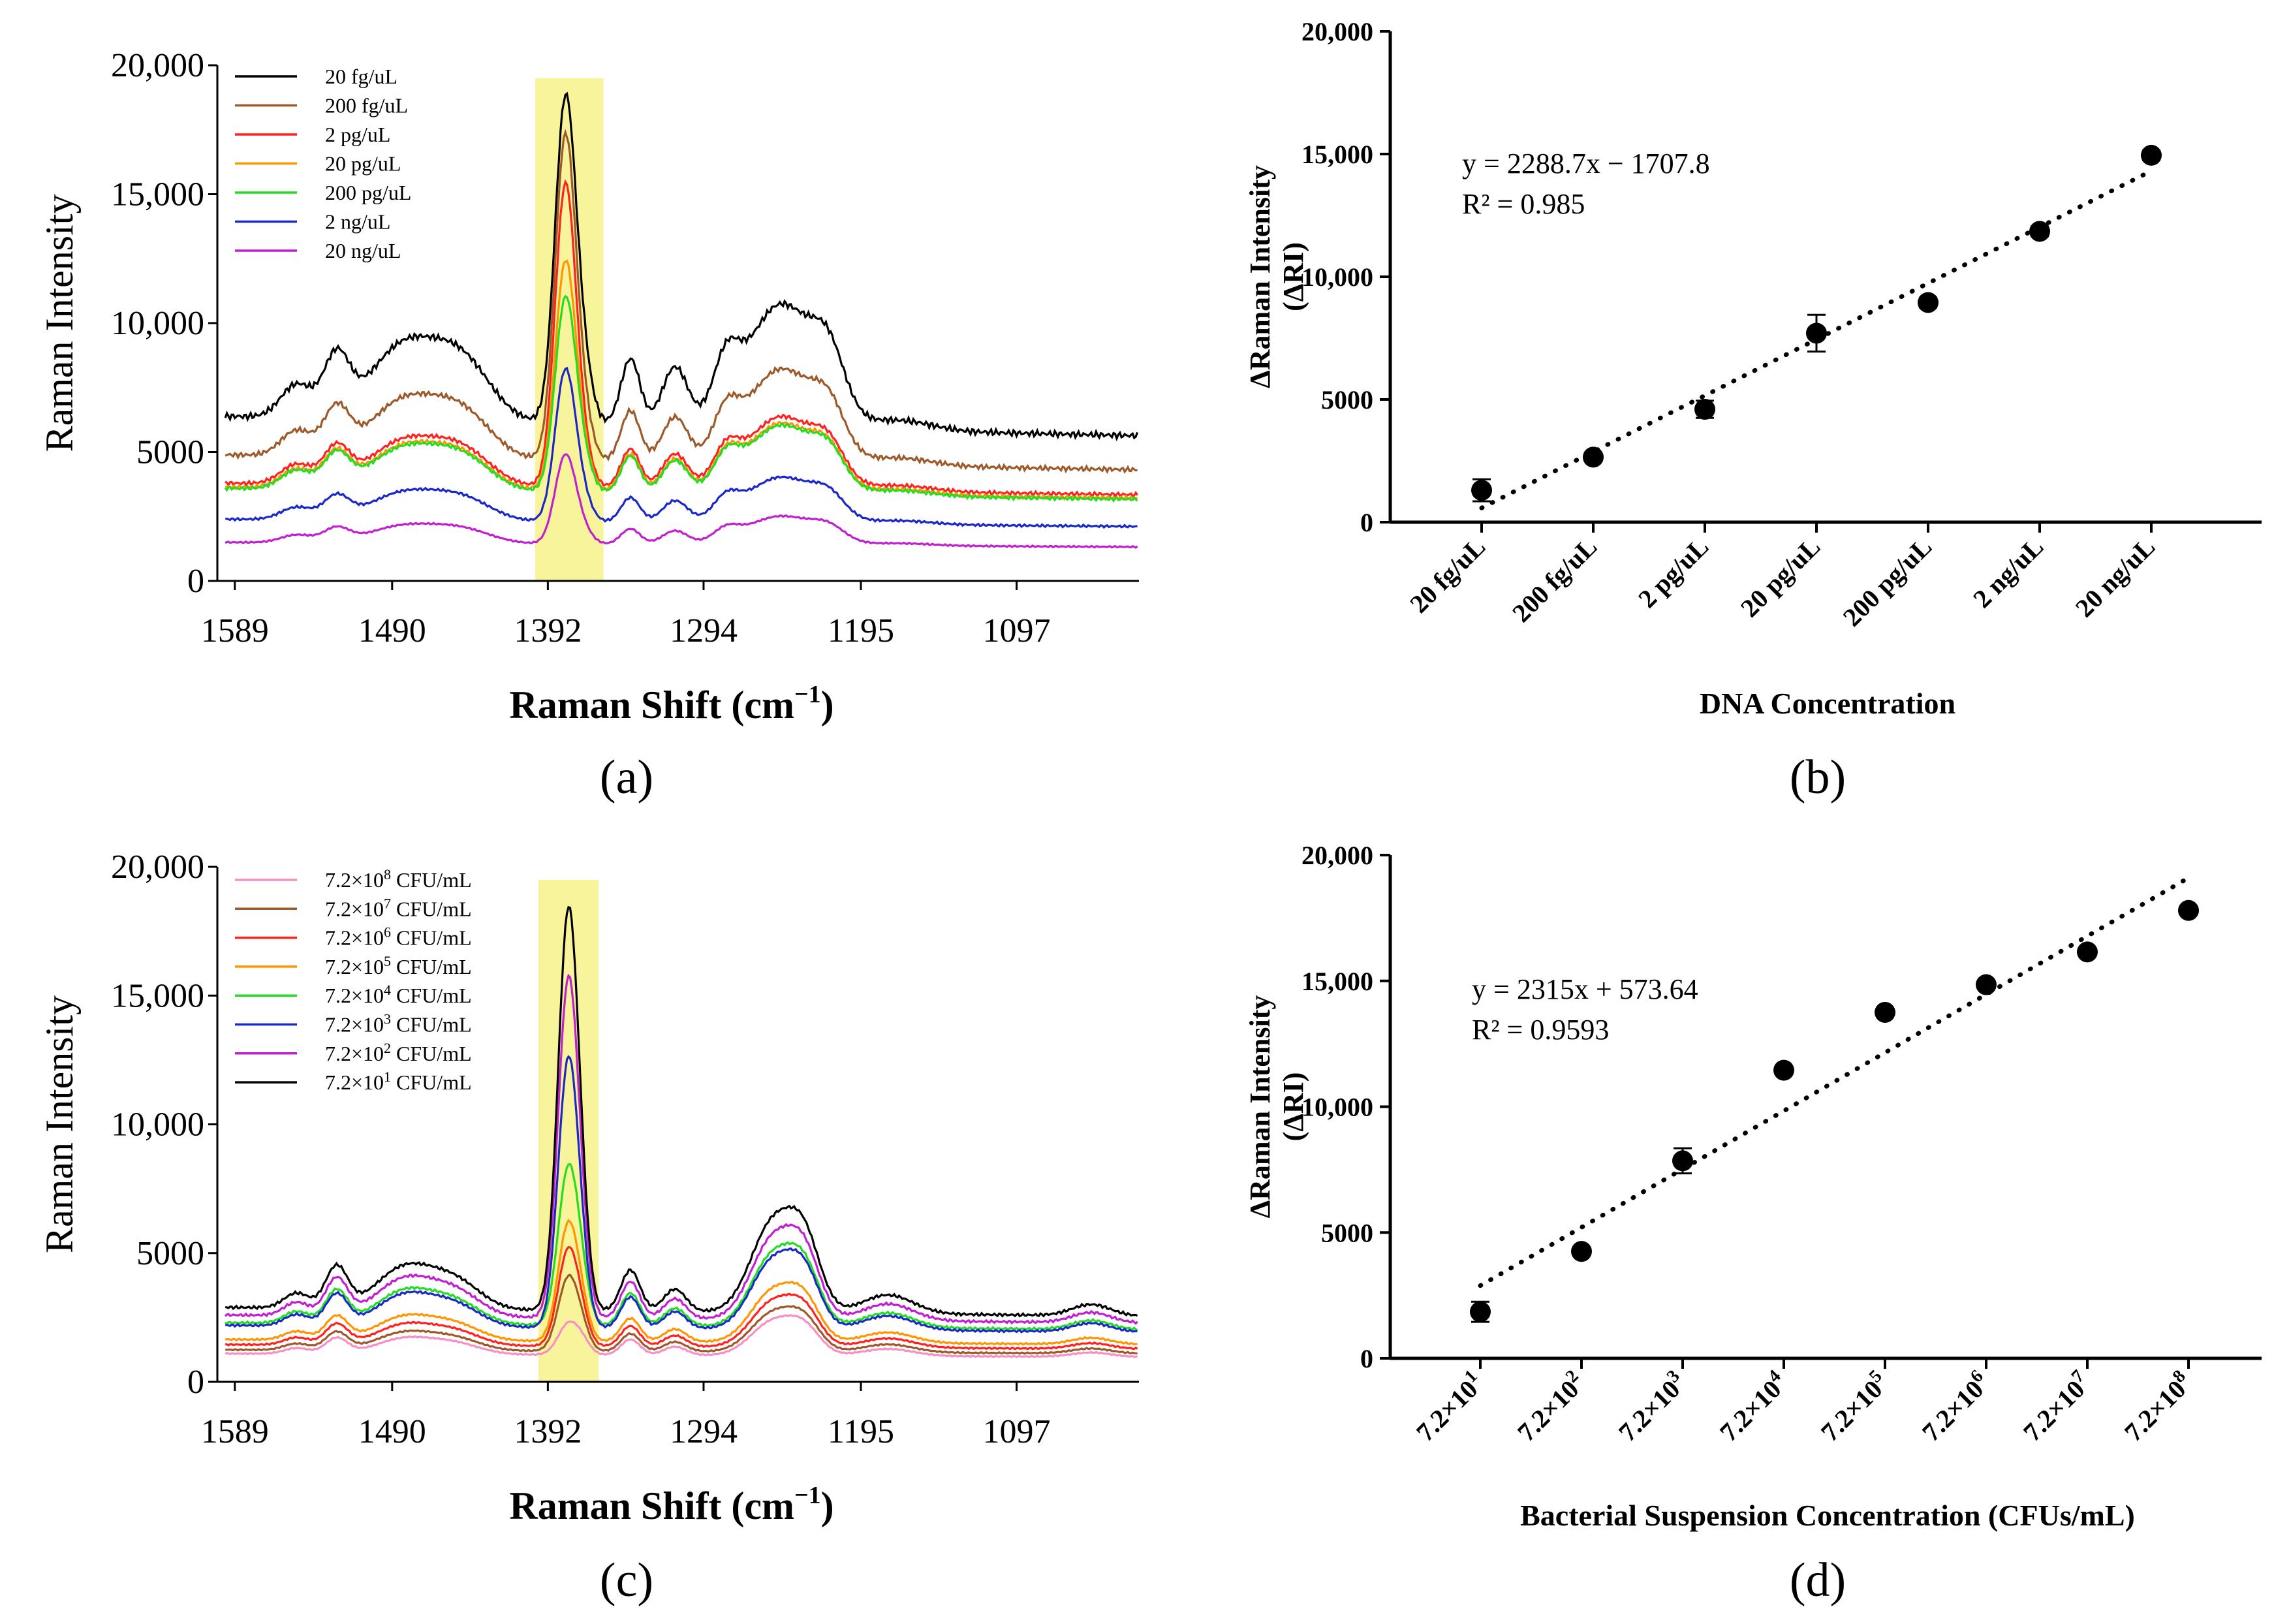 This screenshot has width=2274, height=1624. What do you see at coordinates (1673, 573) in the screenshot?
I see `x-tick-label: 2 pg/uL` at bounding box center [1673, 573].